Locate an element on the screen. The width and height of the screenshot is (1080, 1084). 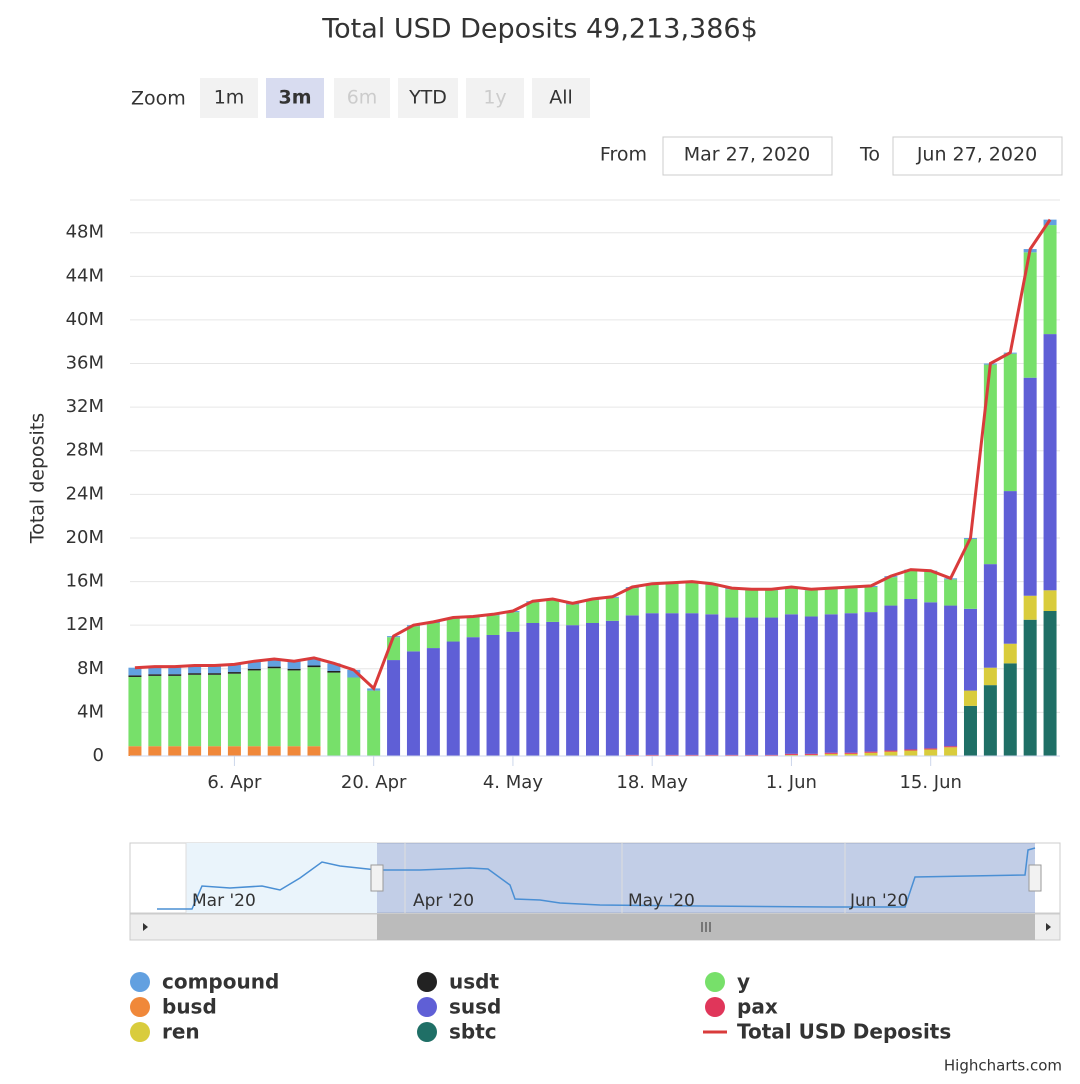
zoom-button: 3m is located at coordinates (294, 98).